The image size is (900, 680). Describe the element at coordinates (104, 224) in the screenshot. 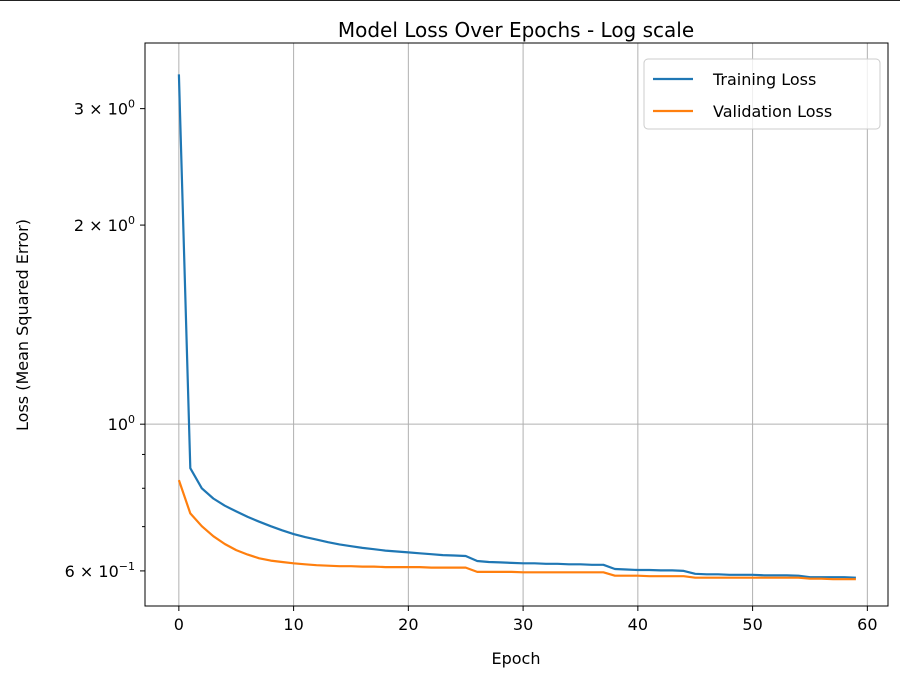

I see `y-tick-label: 2 × 100` at that location.